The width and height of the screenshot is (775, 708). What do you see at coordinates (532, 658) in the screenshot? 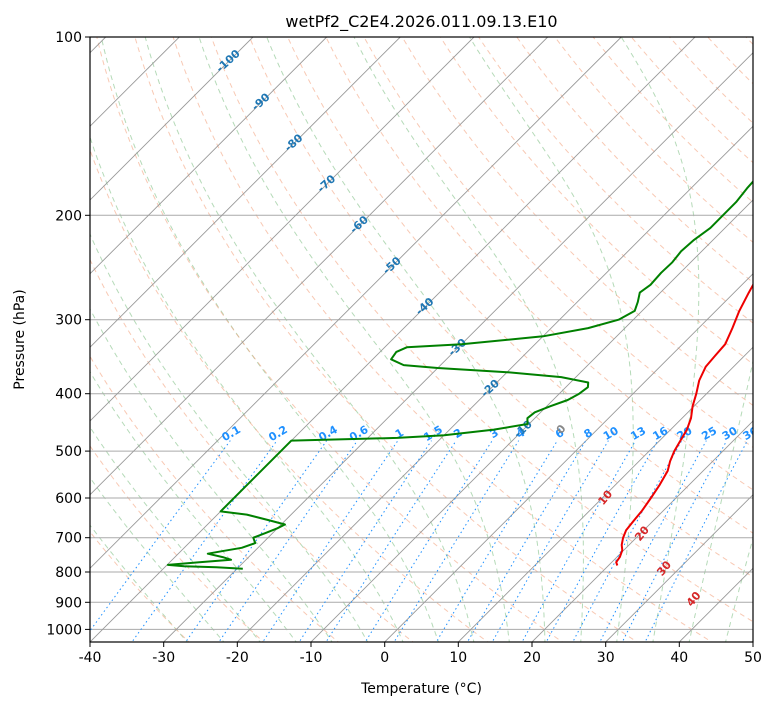
I see `x-tick-label: 20` at bounding box center [532, 658].